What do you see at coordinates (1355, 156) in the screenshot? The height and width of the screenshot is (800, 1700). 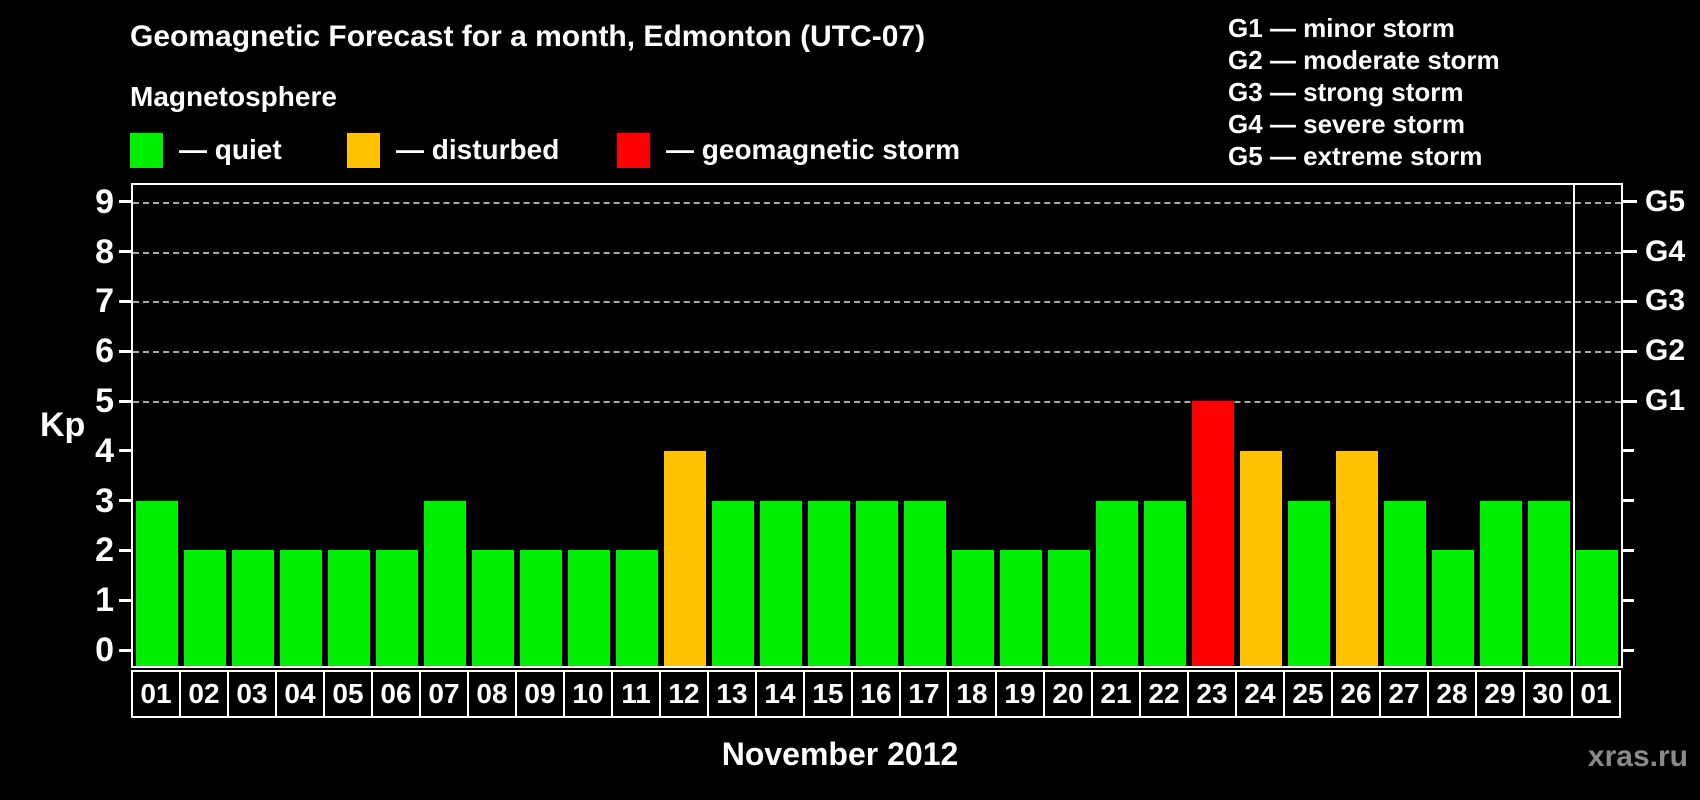 I see `g-legend-line-g5: G5 — extreme storm` at bounding box center [1355, 156].